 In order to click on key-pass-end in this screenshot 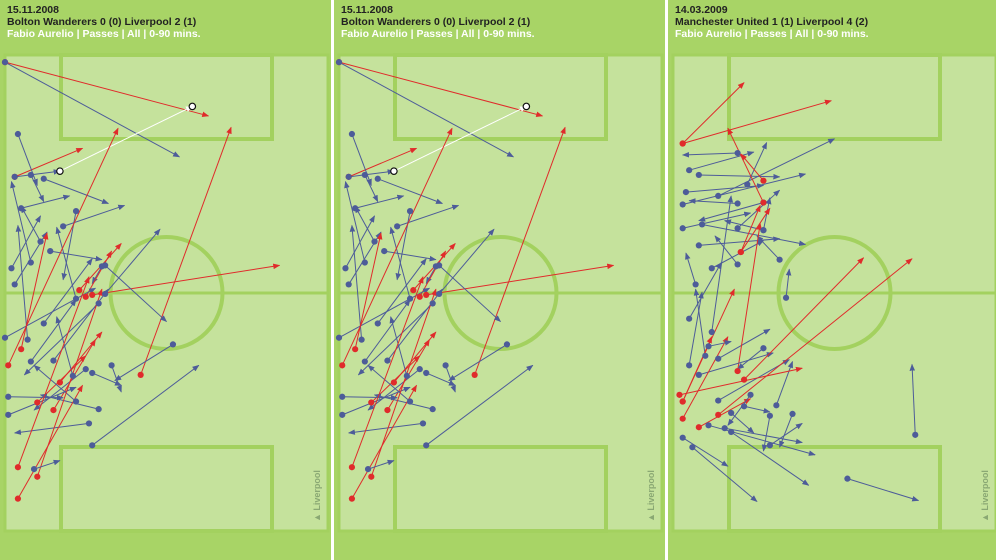, I will do `click(526, 106)`.